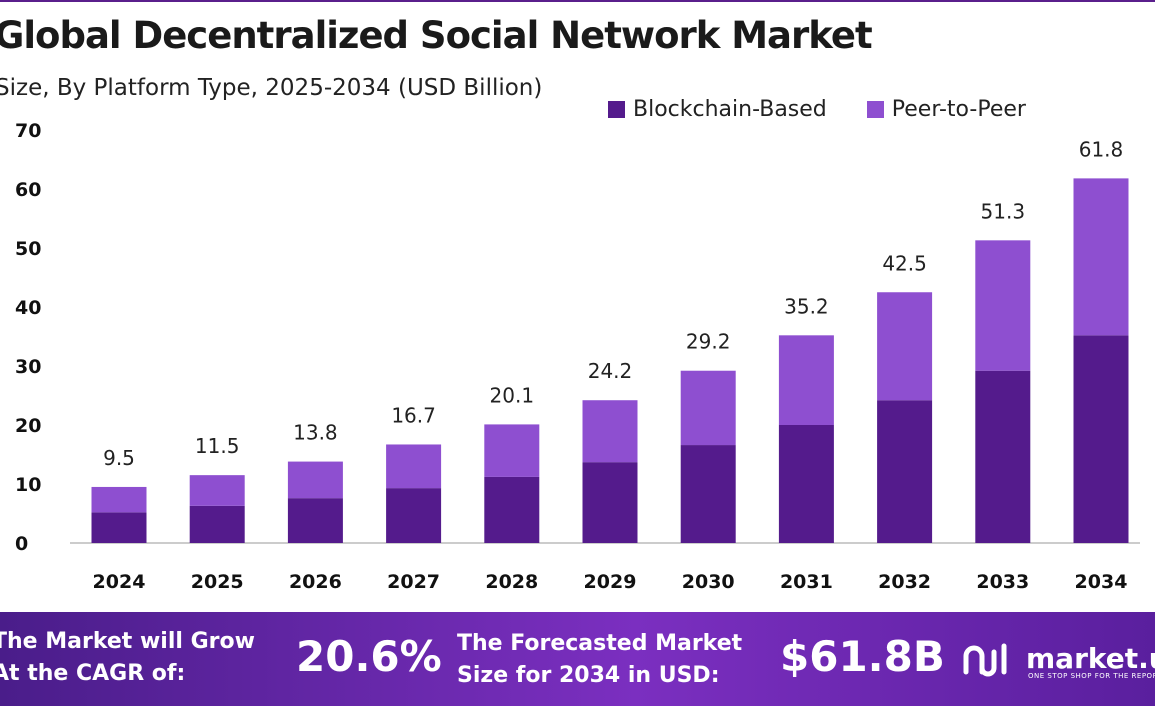 Image resolution: width=1155 pixels, height=706 pixels. What do you see at coordinates (806, 582) in the screenshot?
I see `x-tick-label: 2031` at bounding box center [806, 582].